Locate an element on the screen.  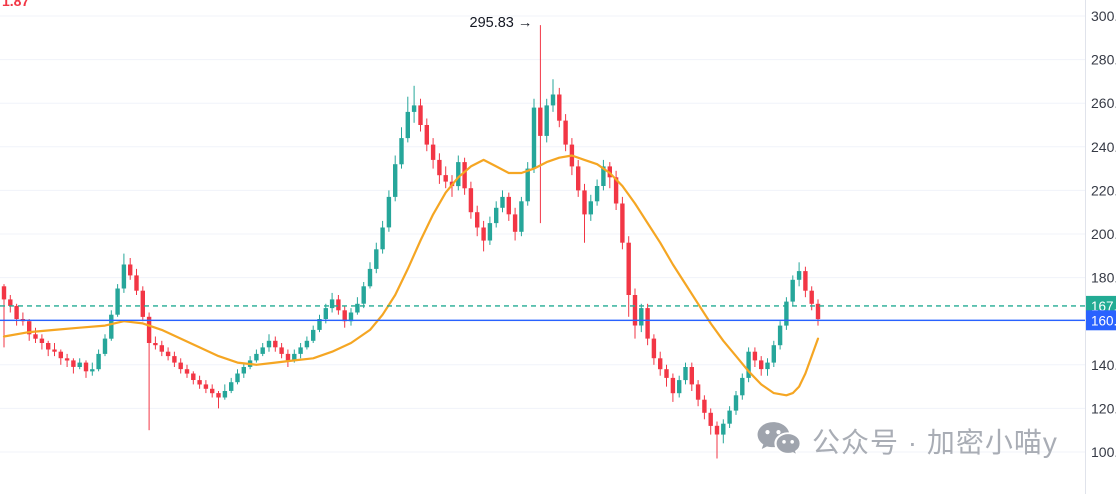
price-tick-label: 120. is located at coordinates (1103, 408).